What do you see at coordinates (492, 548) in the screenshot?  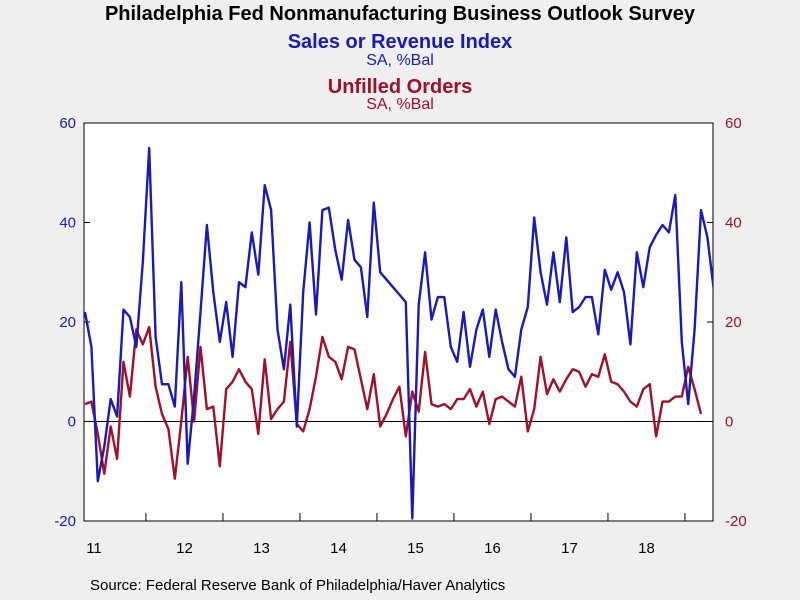 I see `x-tick-label: 16` at bounding box center [492, 548].